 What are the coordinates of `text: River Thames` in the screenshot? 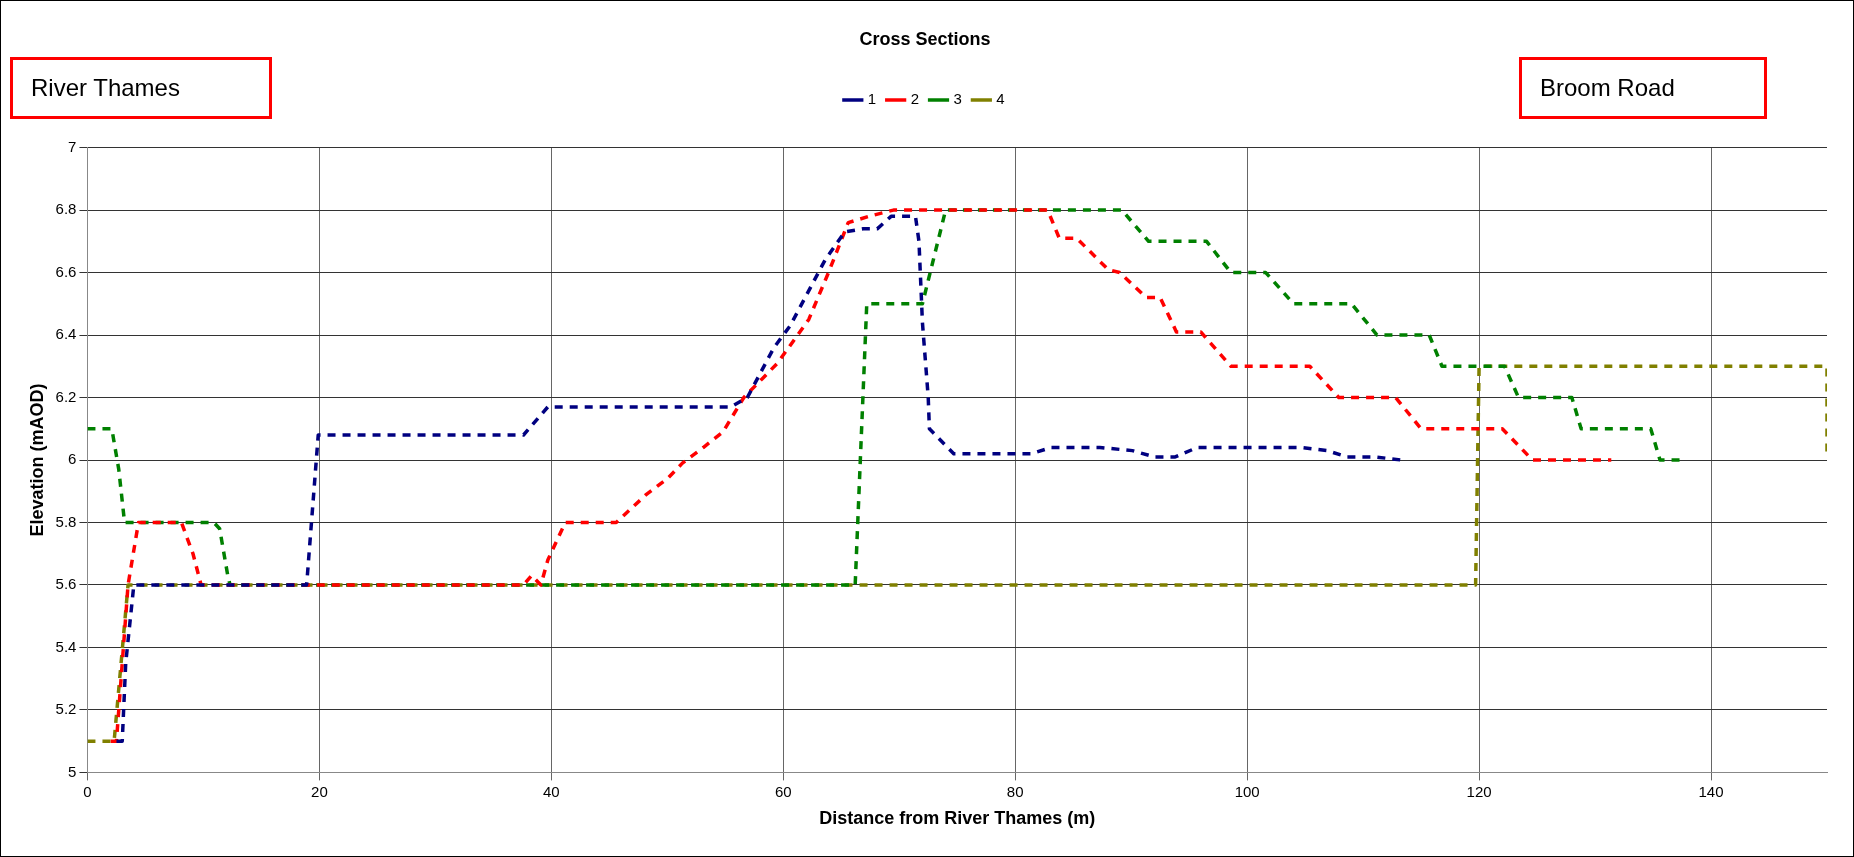 It's located at (141, 88).